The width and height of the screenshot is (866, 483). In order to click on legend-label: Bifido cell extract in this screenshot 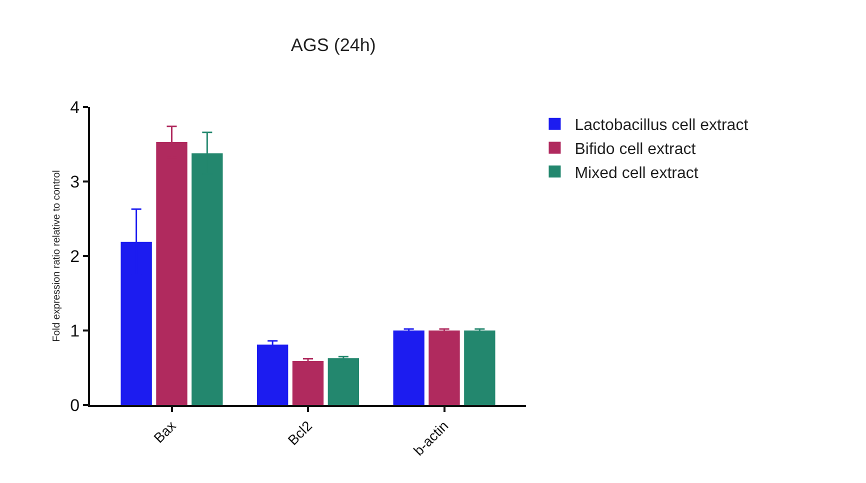, I will do `click(635, 149)`.